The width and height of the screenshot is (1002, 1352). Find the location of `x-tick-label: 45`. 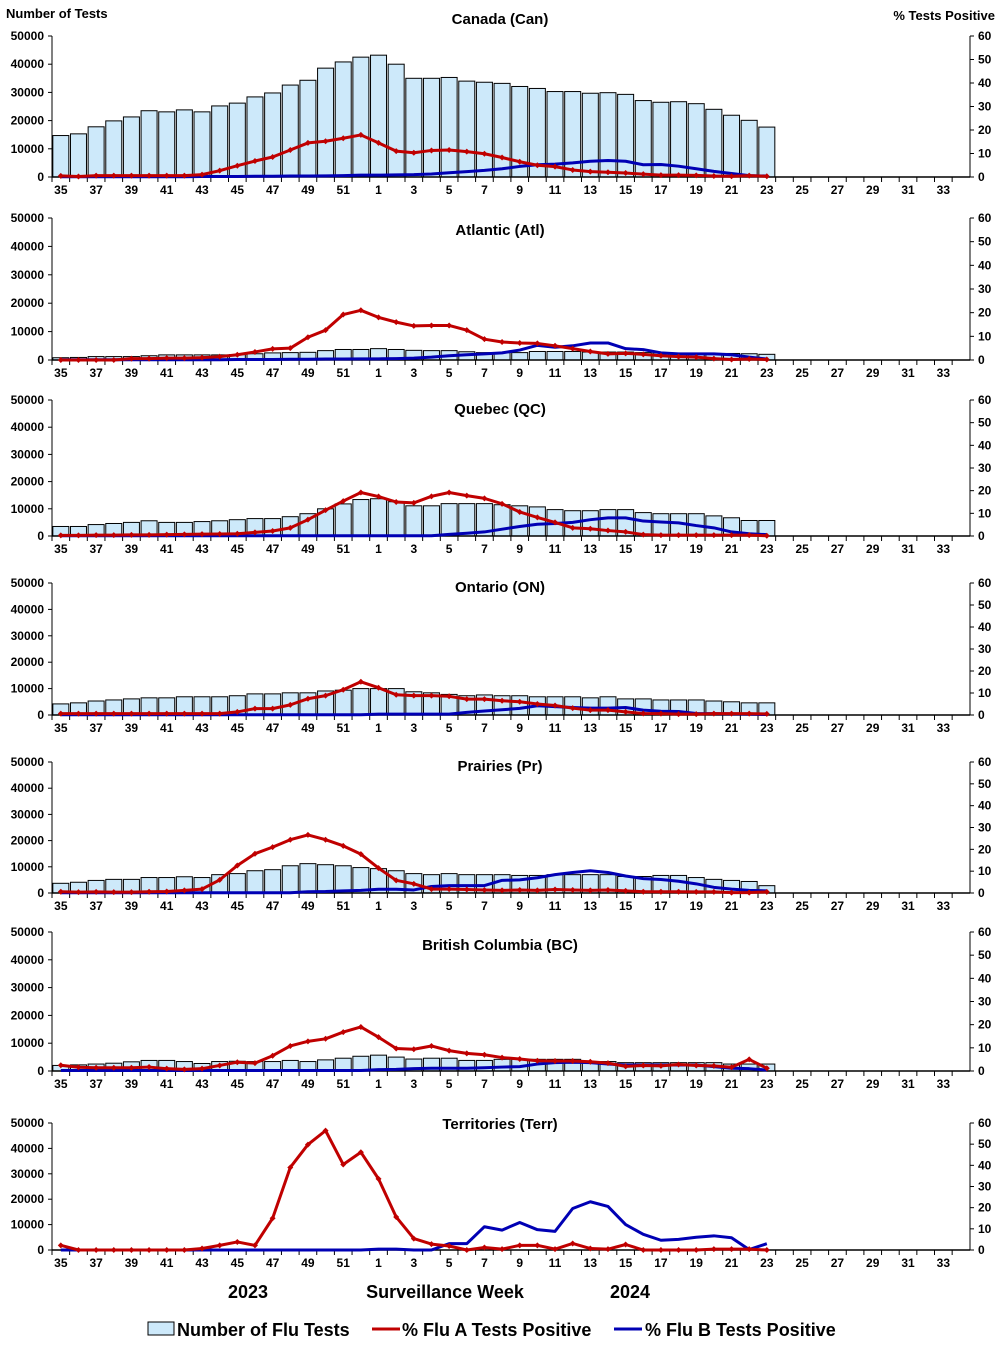

x-tick-label: 45 is located at coordinates (238, 1084).